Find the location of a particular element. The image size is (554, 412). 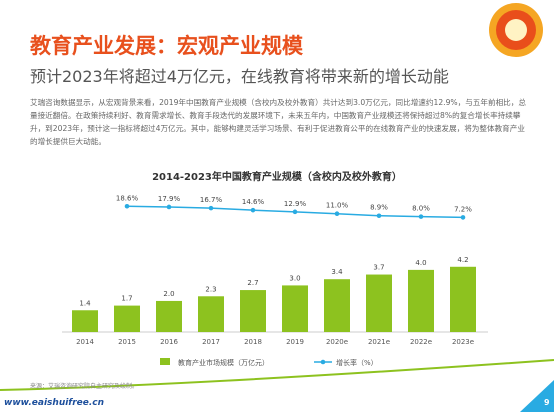

line-value-label: 11.0% is located at coordinates (337, 206).